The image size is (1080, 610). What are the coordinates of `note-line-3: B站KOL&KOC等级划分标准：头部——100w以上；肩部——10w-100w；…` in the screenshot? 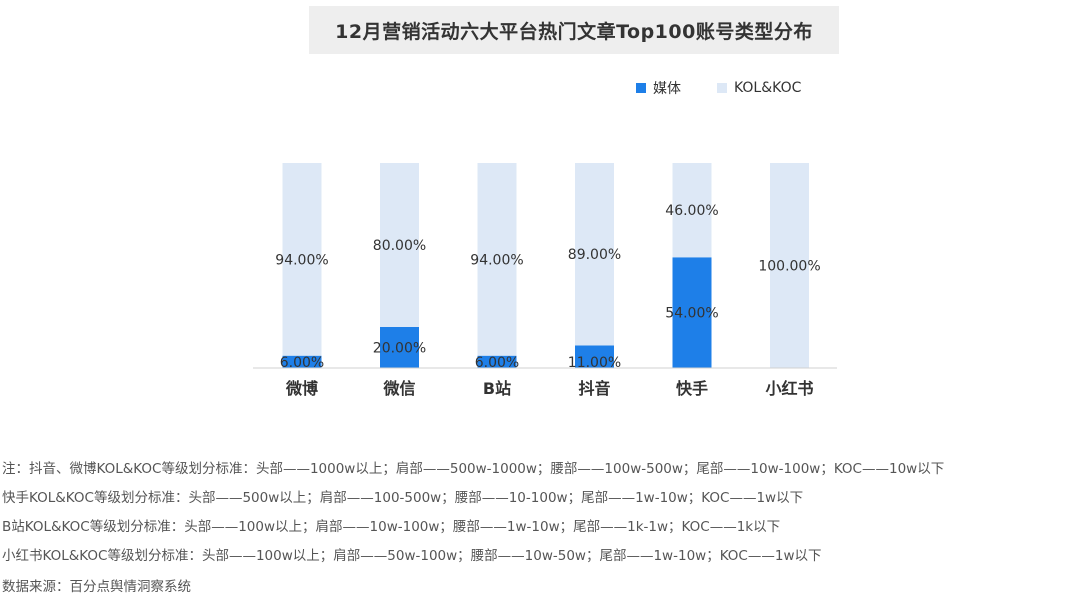 It's located at (391, 527).